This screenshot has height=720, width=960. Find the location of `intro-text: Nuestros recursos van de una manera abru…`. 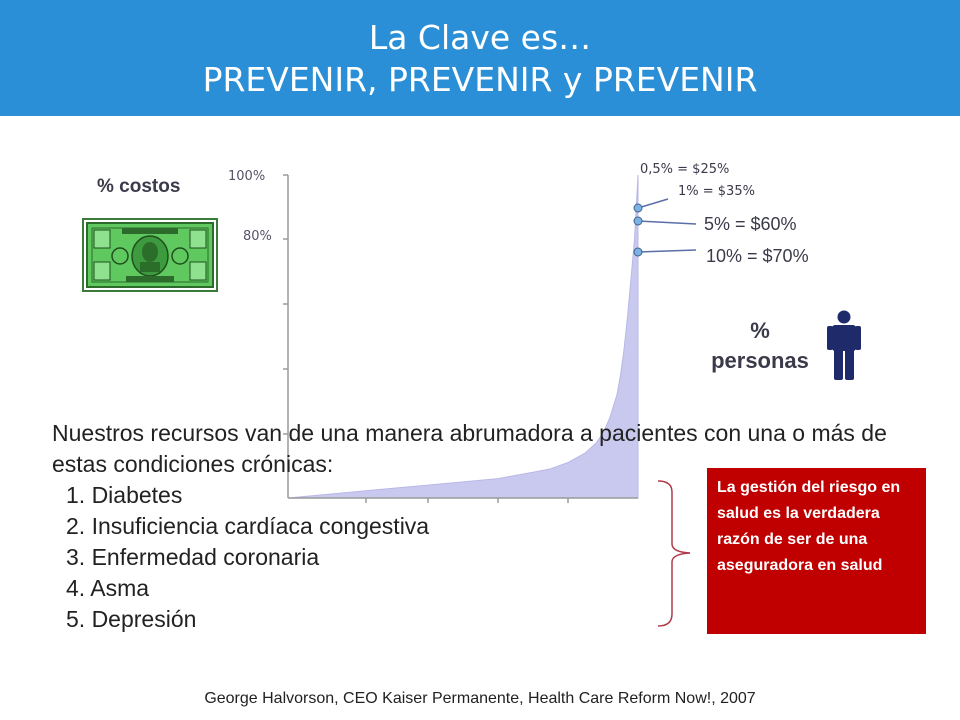

intro-text: Nuestros recursos van de una manera abru… is located at coordinates (469, 448).